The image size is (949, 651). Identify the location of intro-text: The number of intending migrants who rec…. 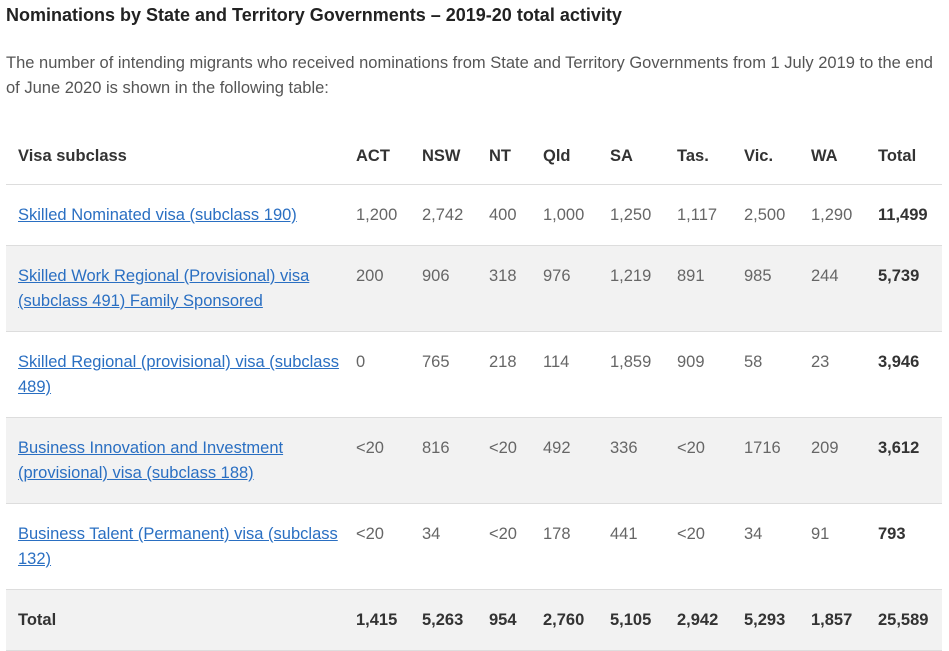
(469, 75).